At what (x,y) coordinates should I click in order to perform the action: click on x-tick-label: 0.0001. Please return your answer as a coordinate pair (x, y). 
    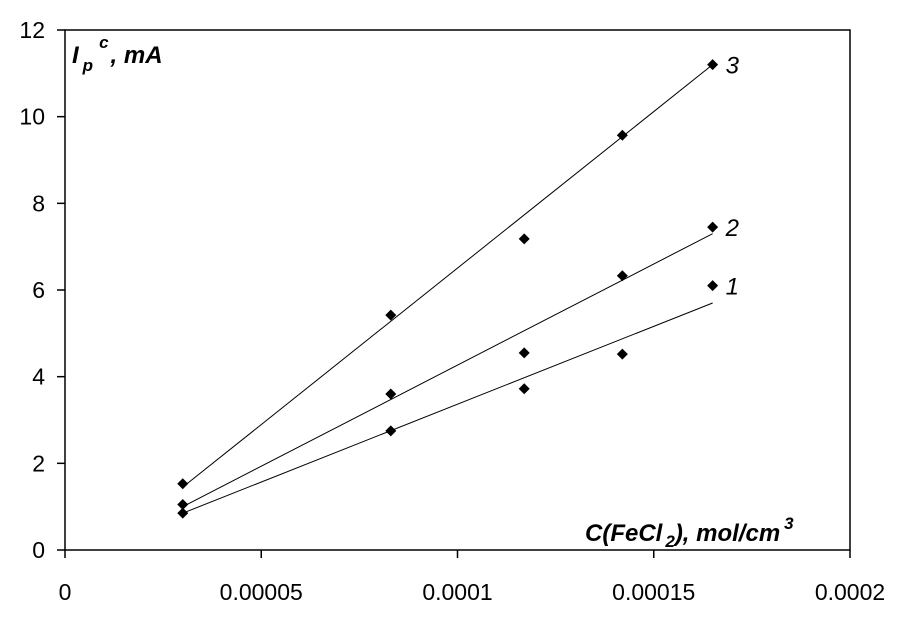
    Looking at the image, I should click on (457, 592).